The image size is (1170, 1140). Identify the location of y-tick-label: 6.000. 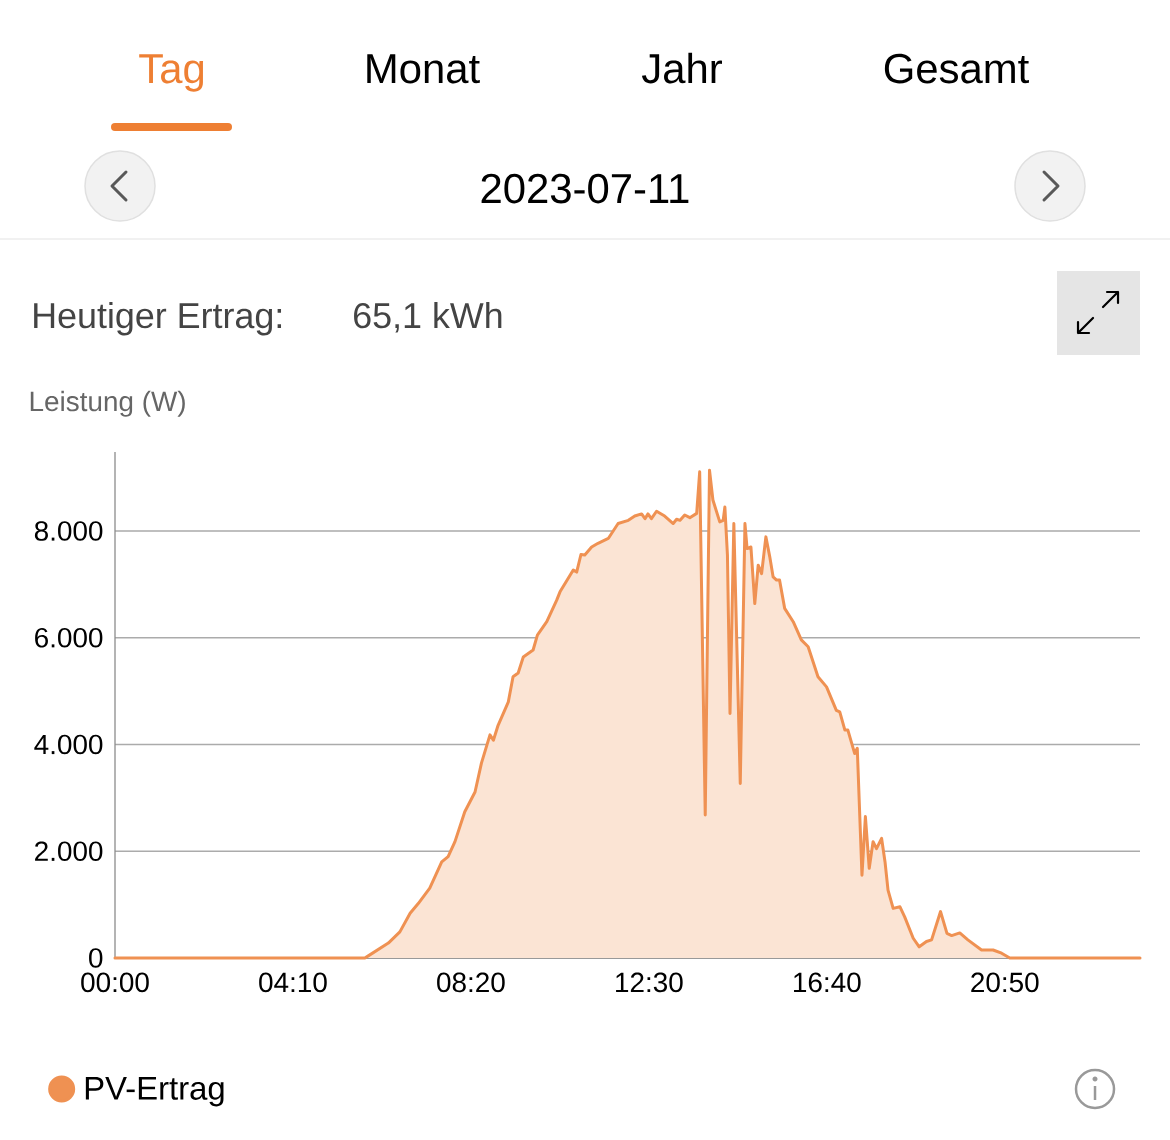
(69, 637).